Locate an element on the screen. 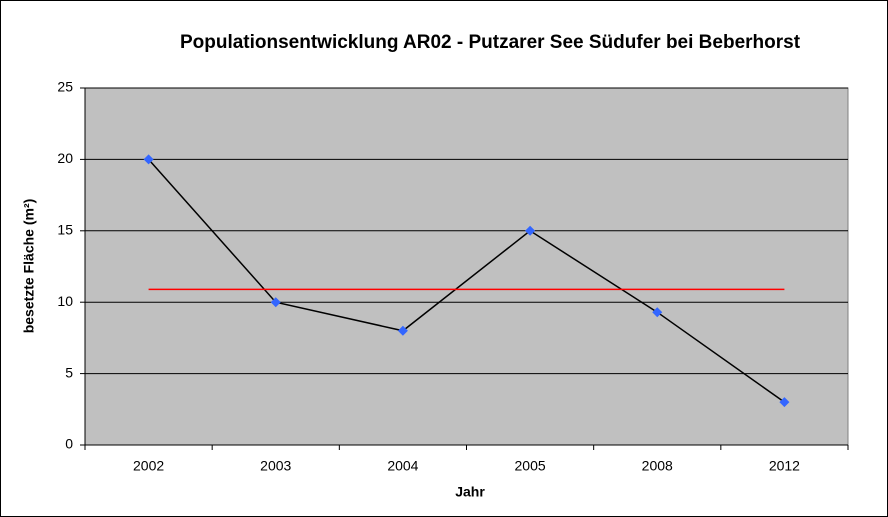  y-tick-label: 20 is located at coordinates (65, 158).